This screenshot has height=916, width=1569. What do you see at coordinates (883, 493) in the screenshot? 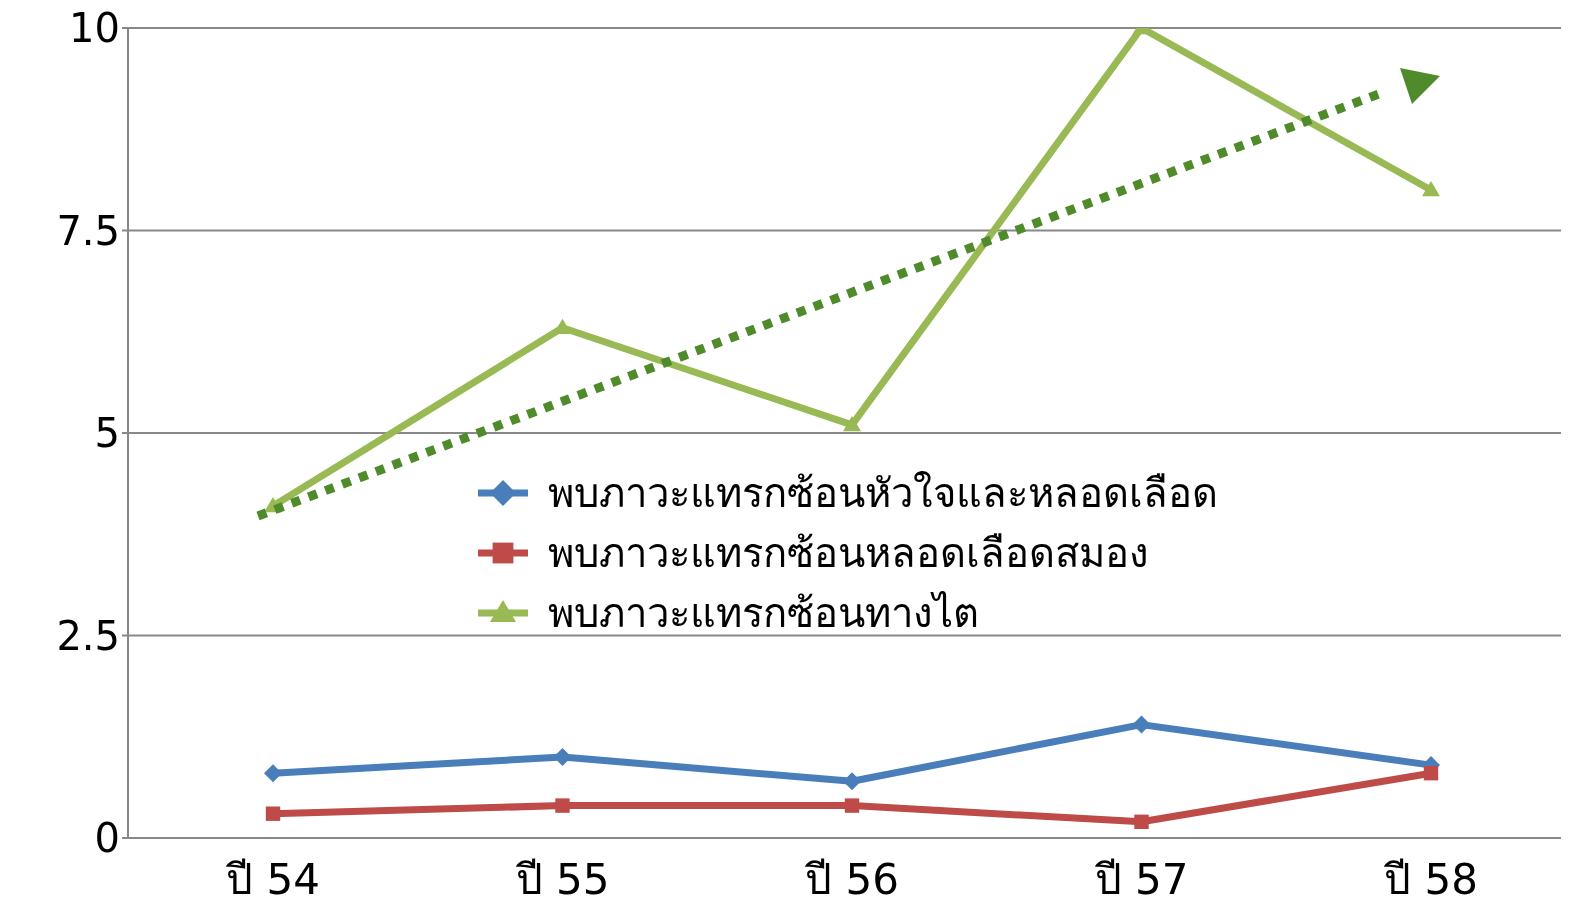
I see `legend-label: พบภาวะแทรกซ้อนหัวใจและหลอดเลือด` at bounding box center [883, 493].